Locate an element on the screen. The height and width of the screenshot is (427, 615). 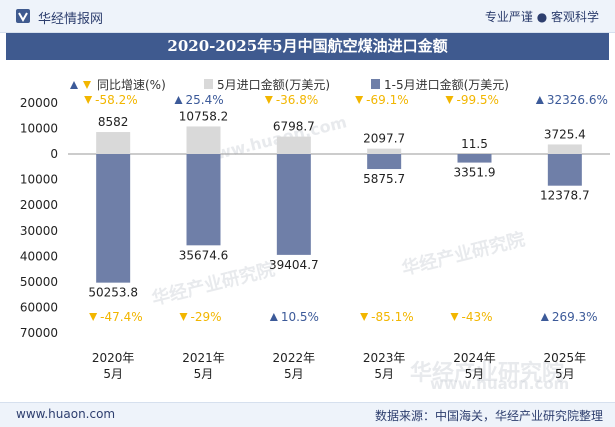
ytd-growth-label: -47.4% is located at coordinates (121, 317).